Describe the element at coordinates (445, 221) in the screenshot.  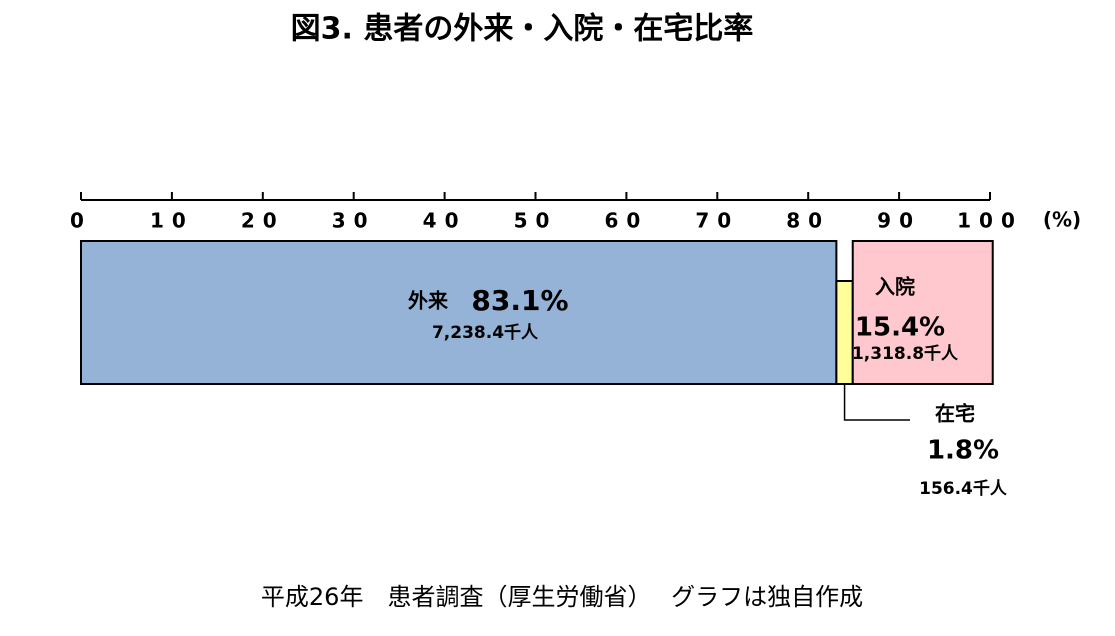
I see `x-tick-label: 40` at that location.